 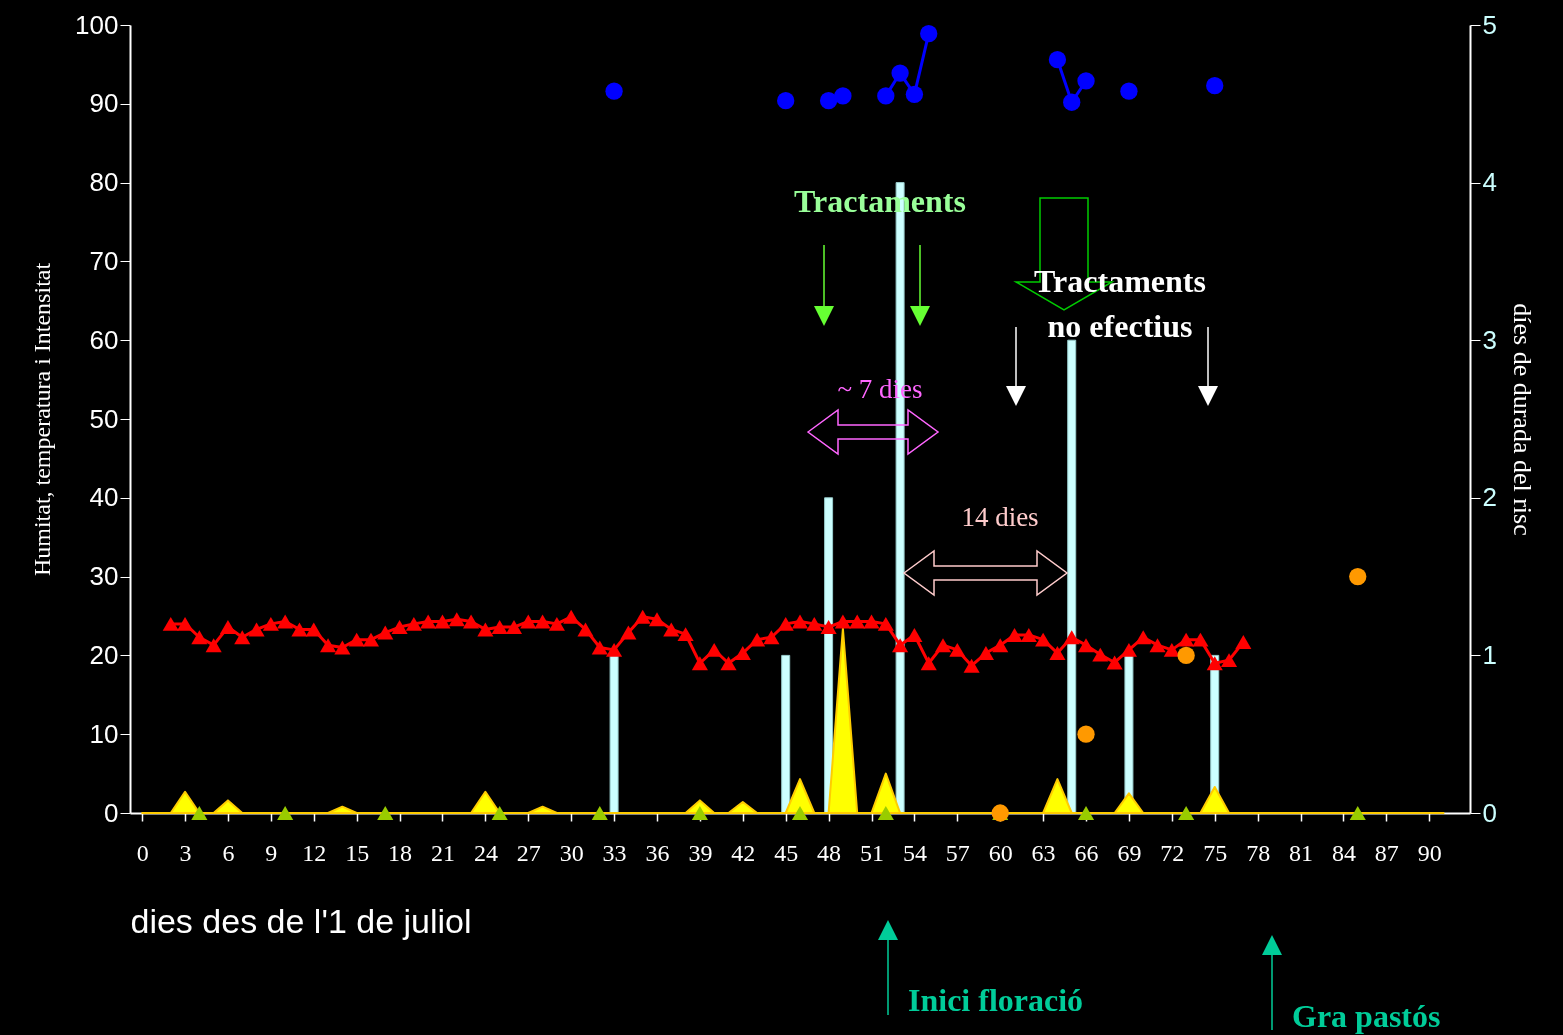 What do you see at coordinates (1489, 339) in the screenshot?
I see `y2-tick-label: 3` at bounding box center [1489, 339].